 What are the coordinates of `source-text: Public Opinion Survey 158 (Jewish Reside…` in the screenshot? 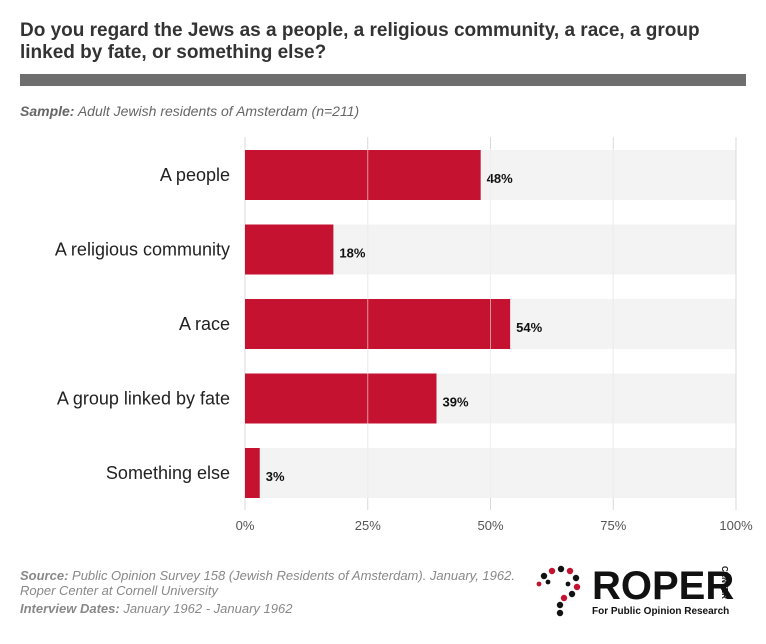 It's located at (267, 583).